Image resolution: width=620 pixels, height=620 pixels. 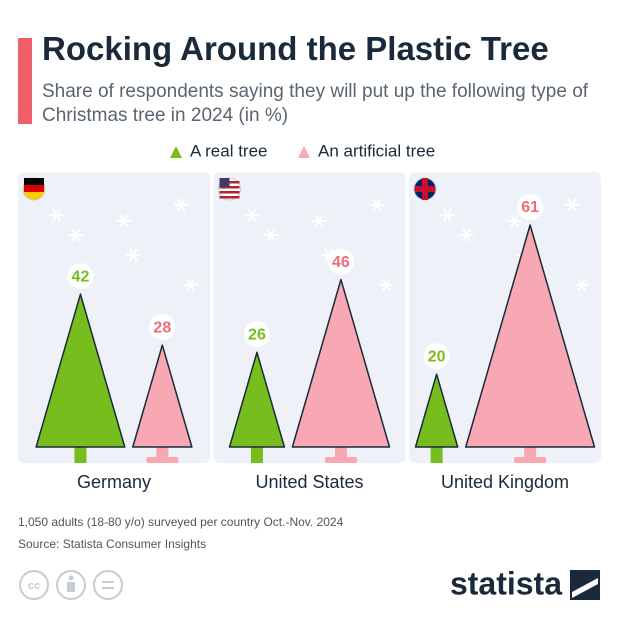 What do you see at coordinates (229, 150) in the screenshot?
I see `legend-label: A real tree` at bounding box center [229, 150].